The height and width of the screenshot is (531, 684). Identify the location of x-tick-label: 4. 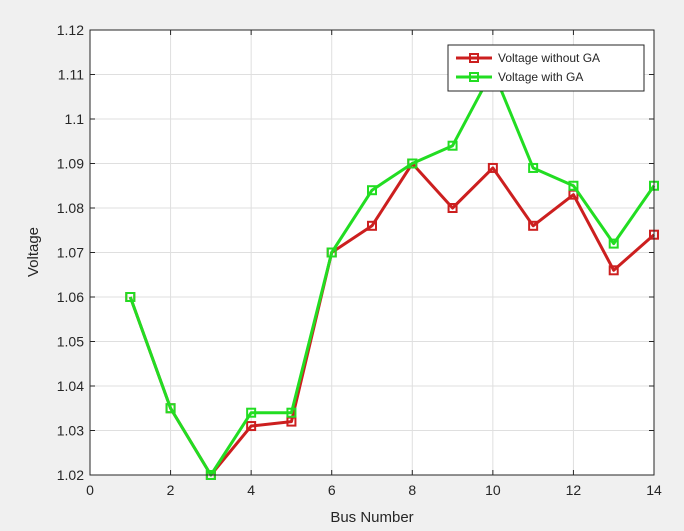
(251, 490).